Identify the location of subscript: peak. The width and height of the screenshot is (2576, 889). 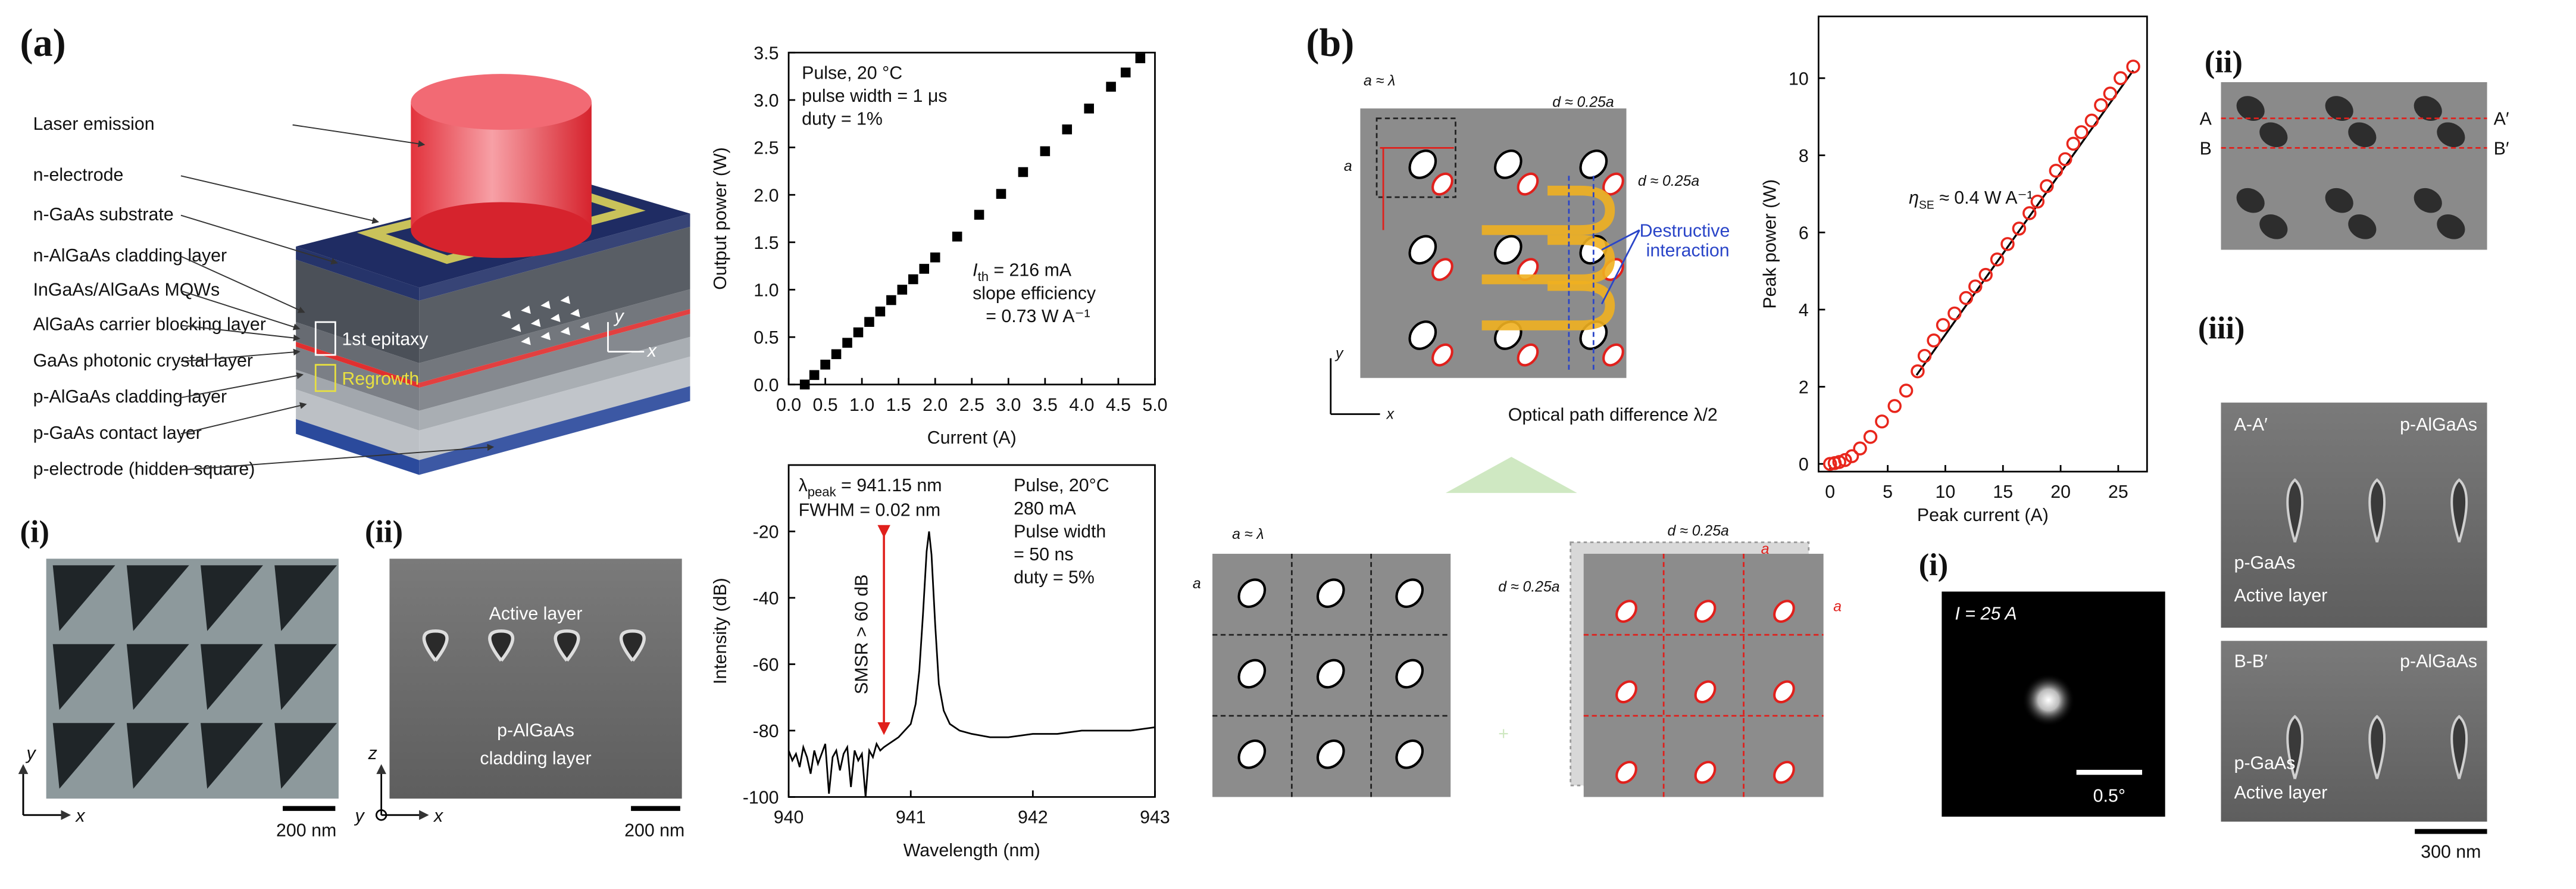
(822, 491).